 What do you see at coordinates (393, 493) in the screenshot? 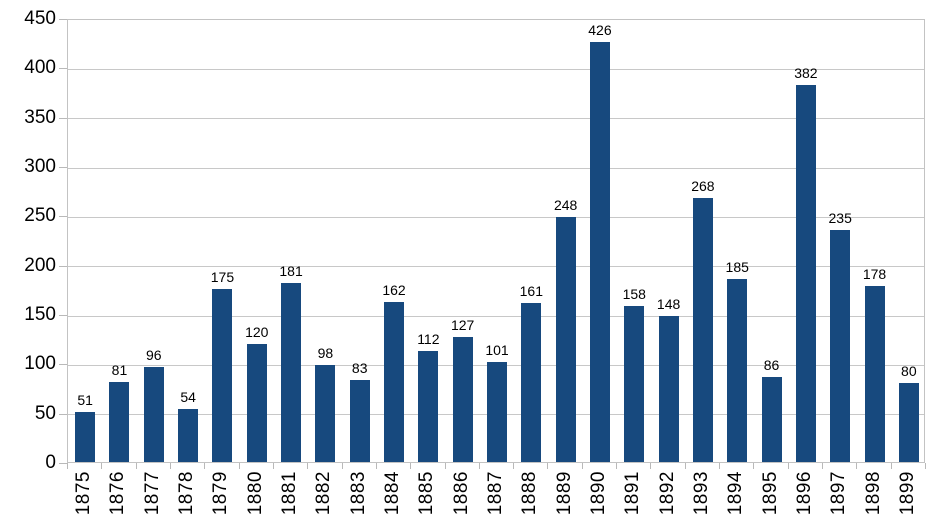
I see `x-tick-label: 1884` at bounding box center [393, 493].